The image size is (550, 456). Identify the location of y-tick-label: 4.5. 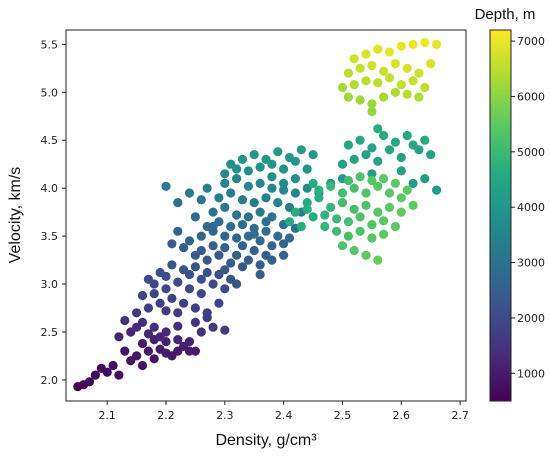
(50, 140).